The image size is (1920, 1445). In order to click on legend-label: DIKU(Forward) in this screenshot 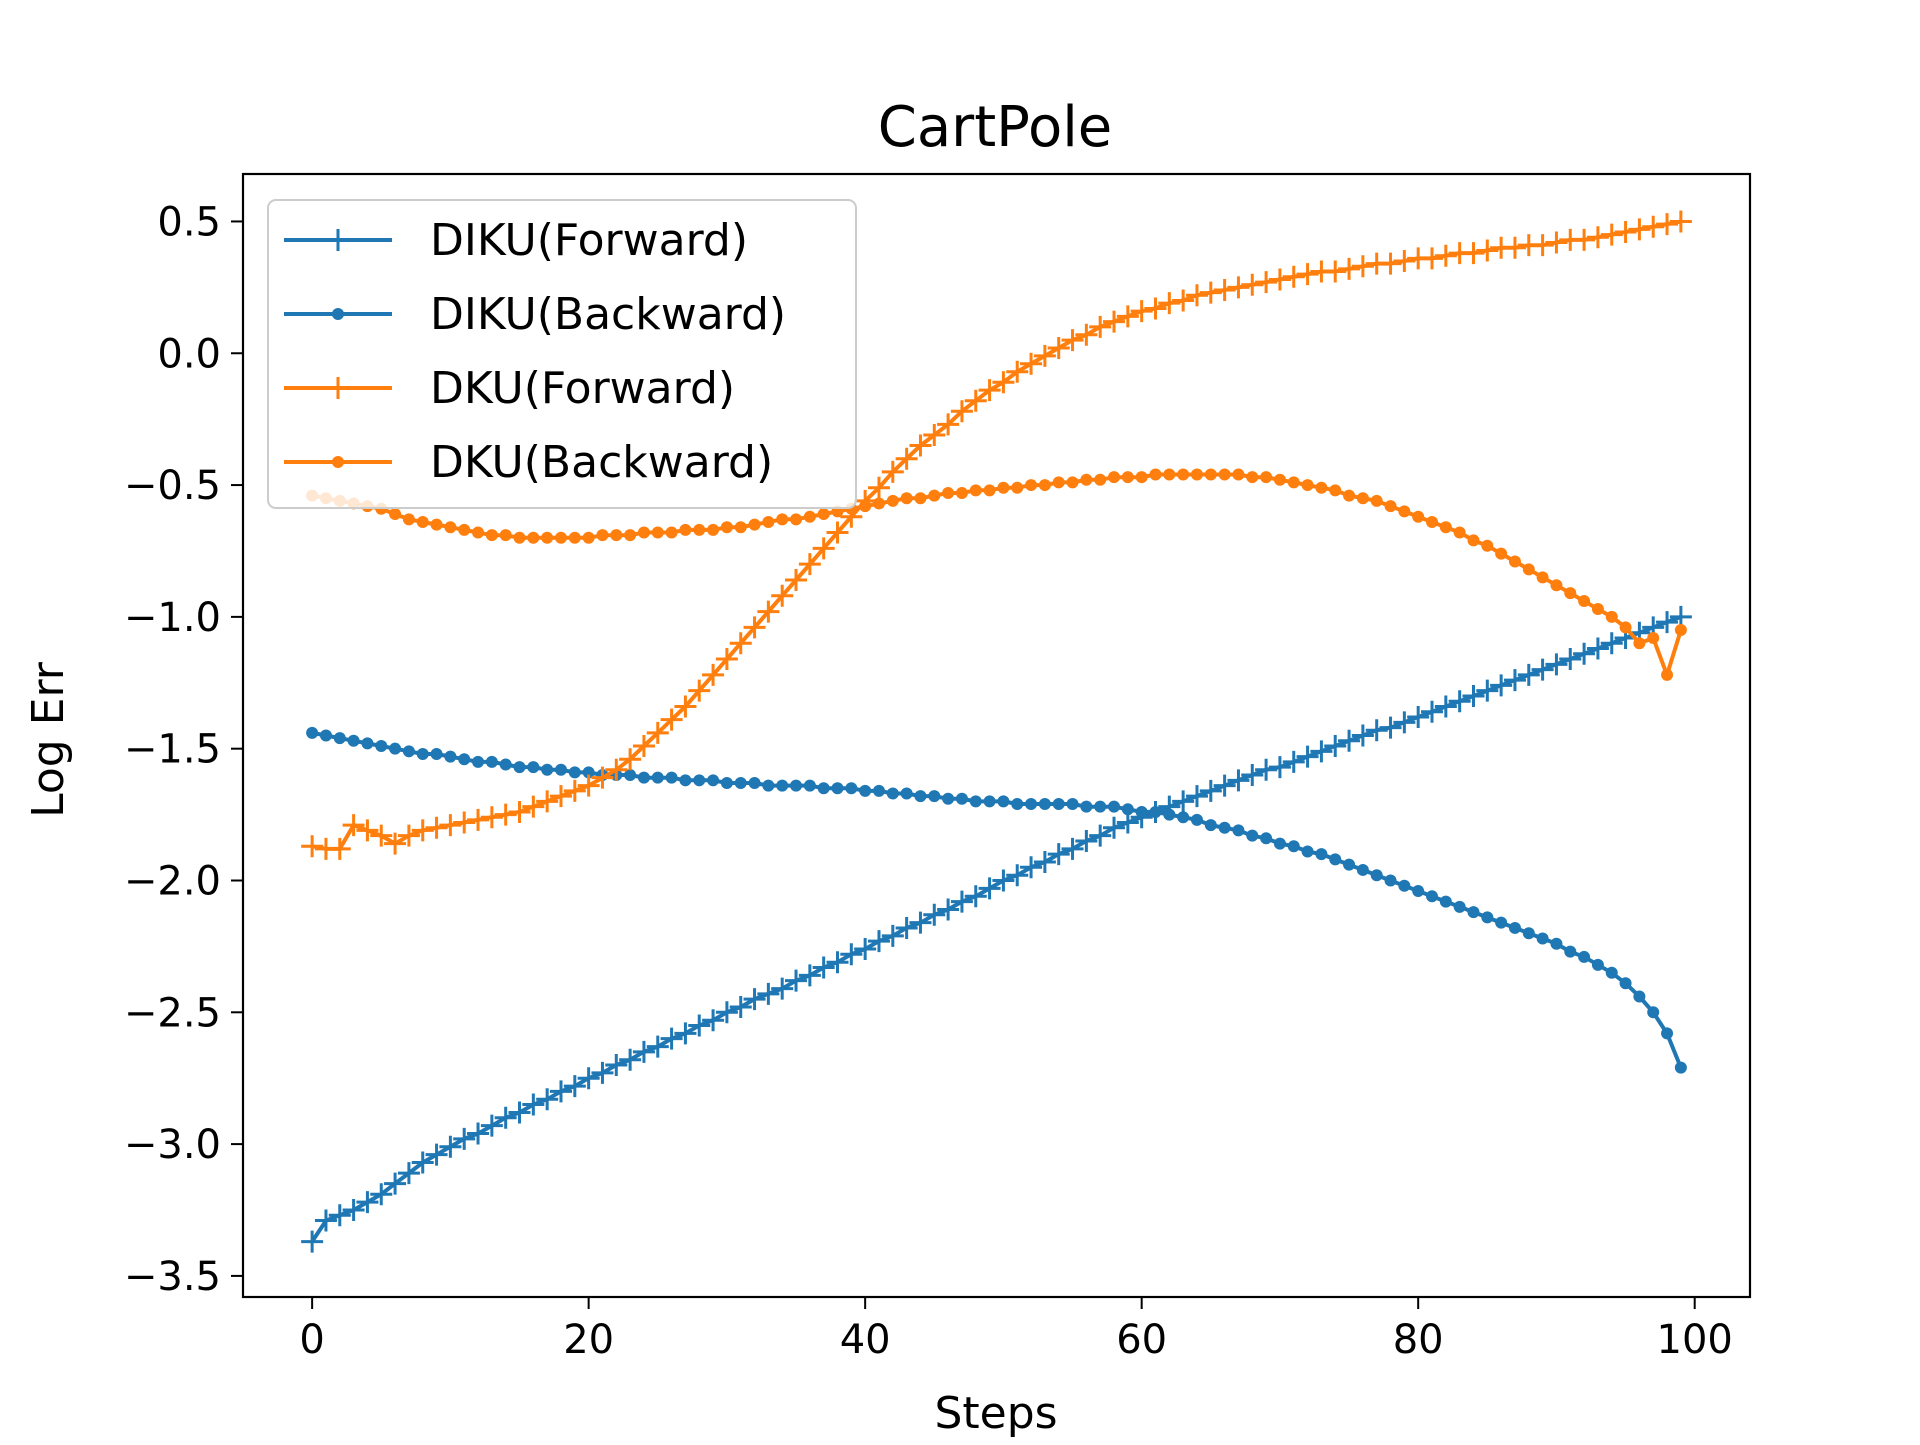, I will do `click(589, 240)`.